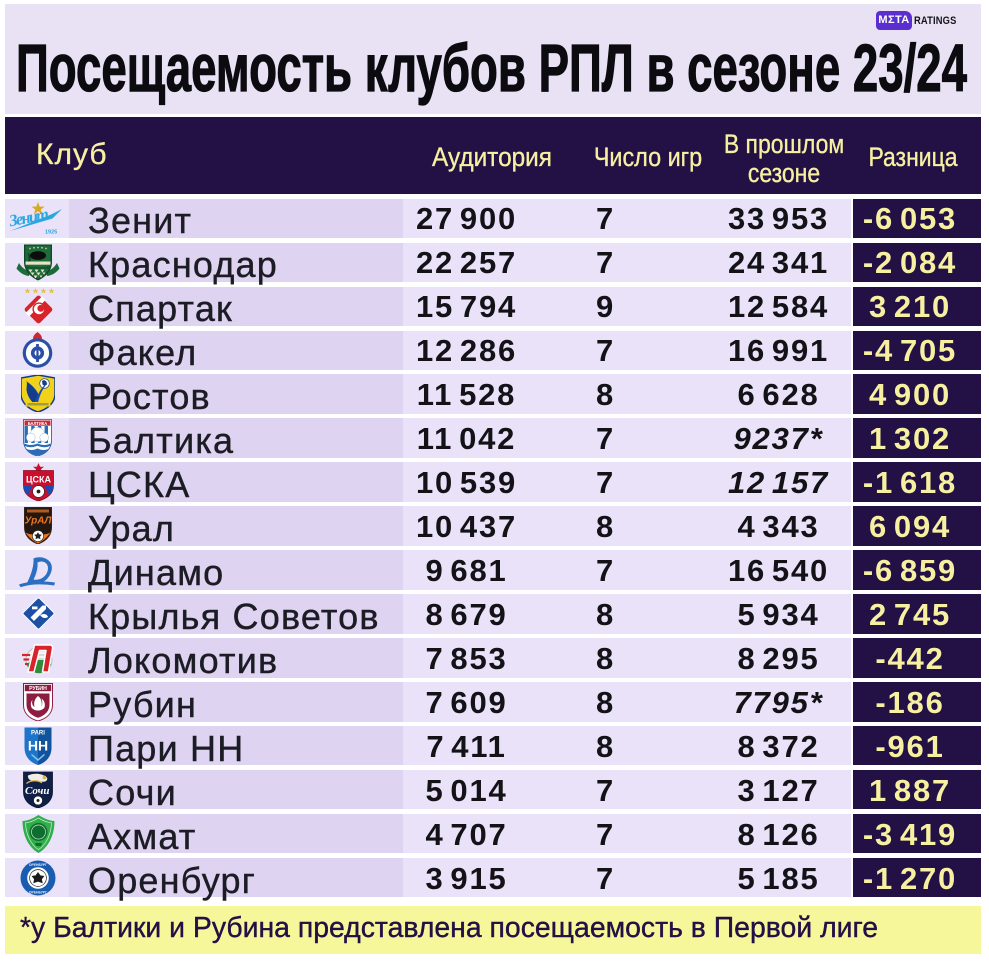 The height and width of the screenshot is (961, 989). What do you see at coordinates (37, 791) in the screenshot?
I see `svg-text: Сочи` at bounding box center [37, 791].